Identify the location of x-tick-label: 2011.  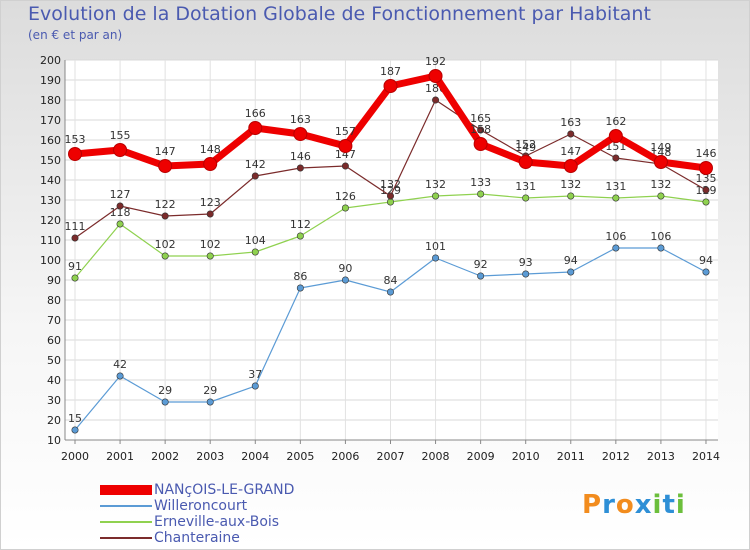
(571, 456).